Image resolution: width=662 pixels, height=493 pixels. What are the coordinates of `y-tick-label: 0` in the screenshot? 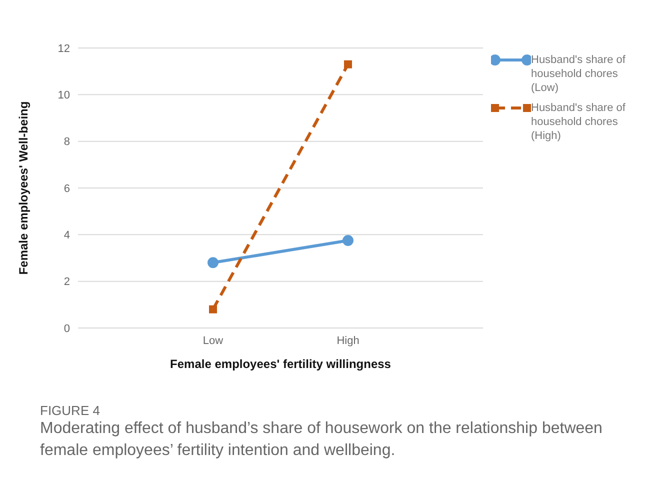 It's located at (67, 328).